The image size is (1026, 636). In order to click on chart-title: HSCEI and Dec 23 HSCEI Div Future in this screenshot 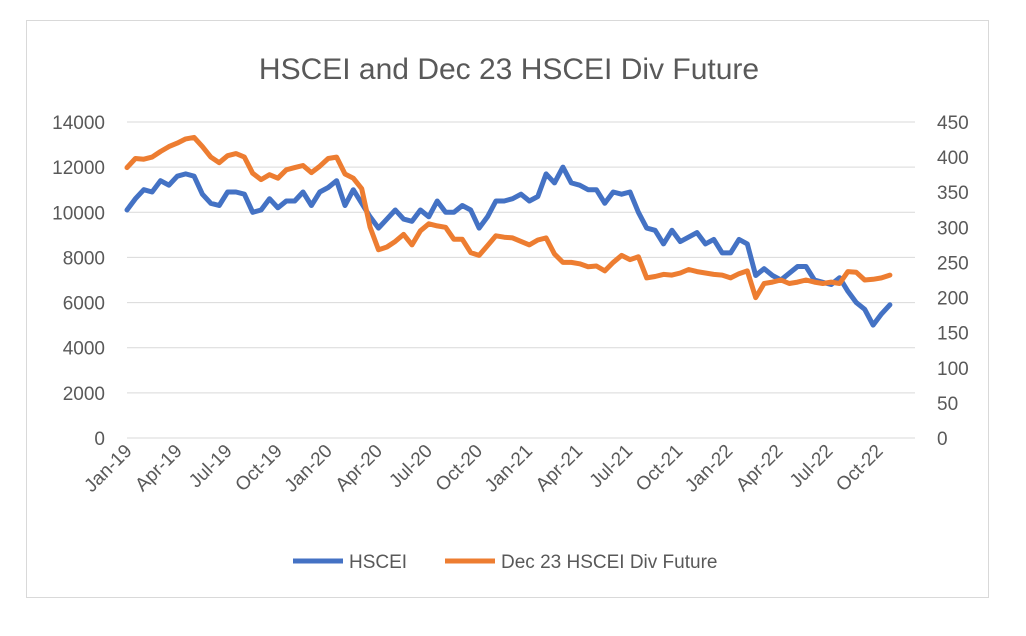, I will do `click(509, 69)`.